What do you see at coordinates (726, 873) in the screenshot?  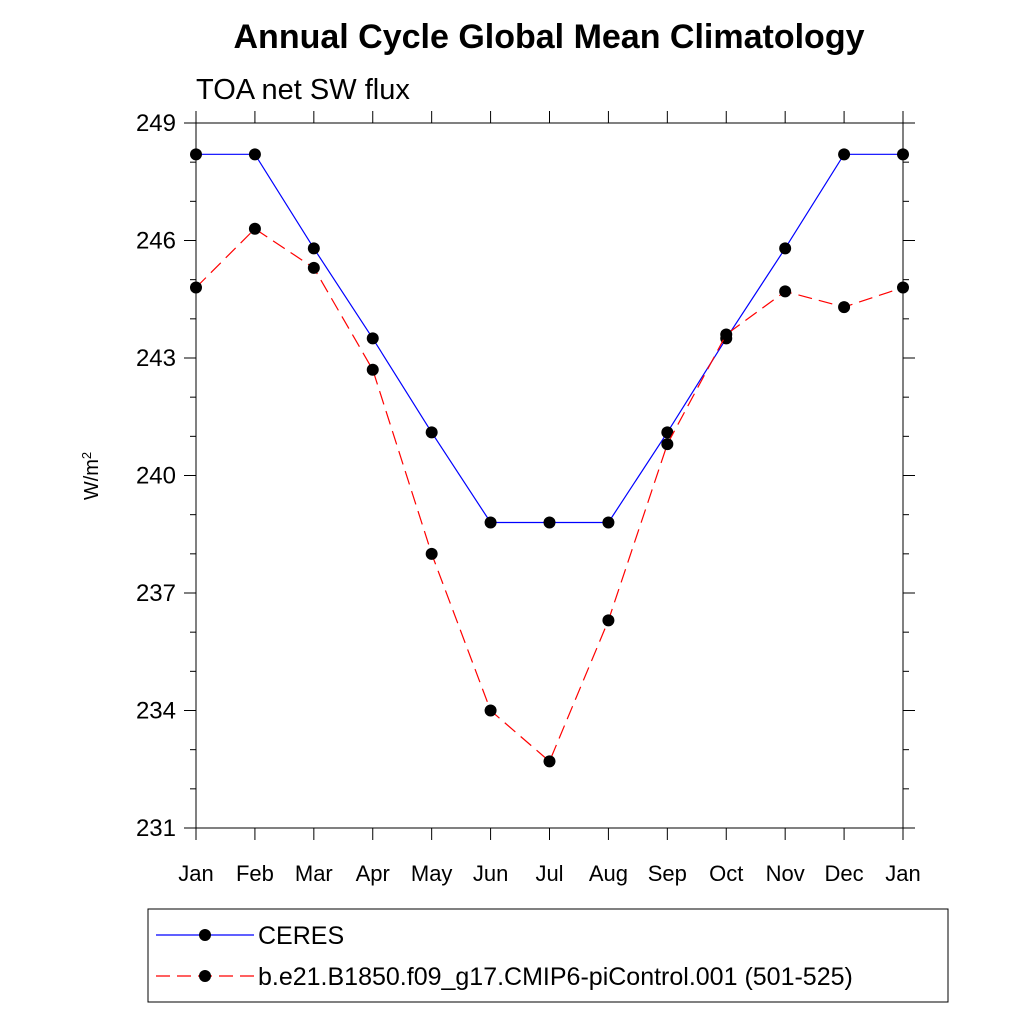 I see `x-tick-label: Oct` at bounding box center [726, 873].